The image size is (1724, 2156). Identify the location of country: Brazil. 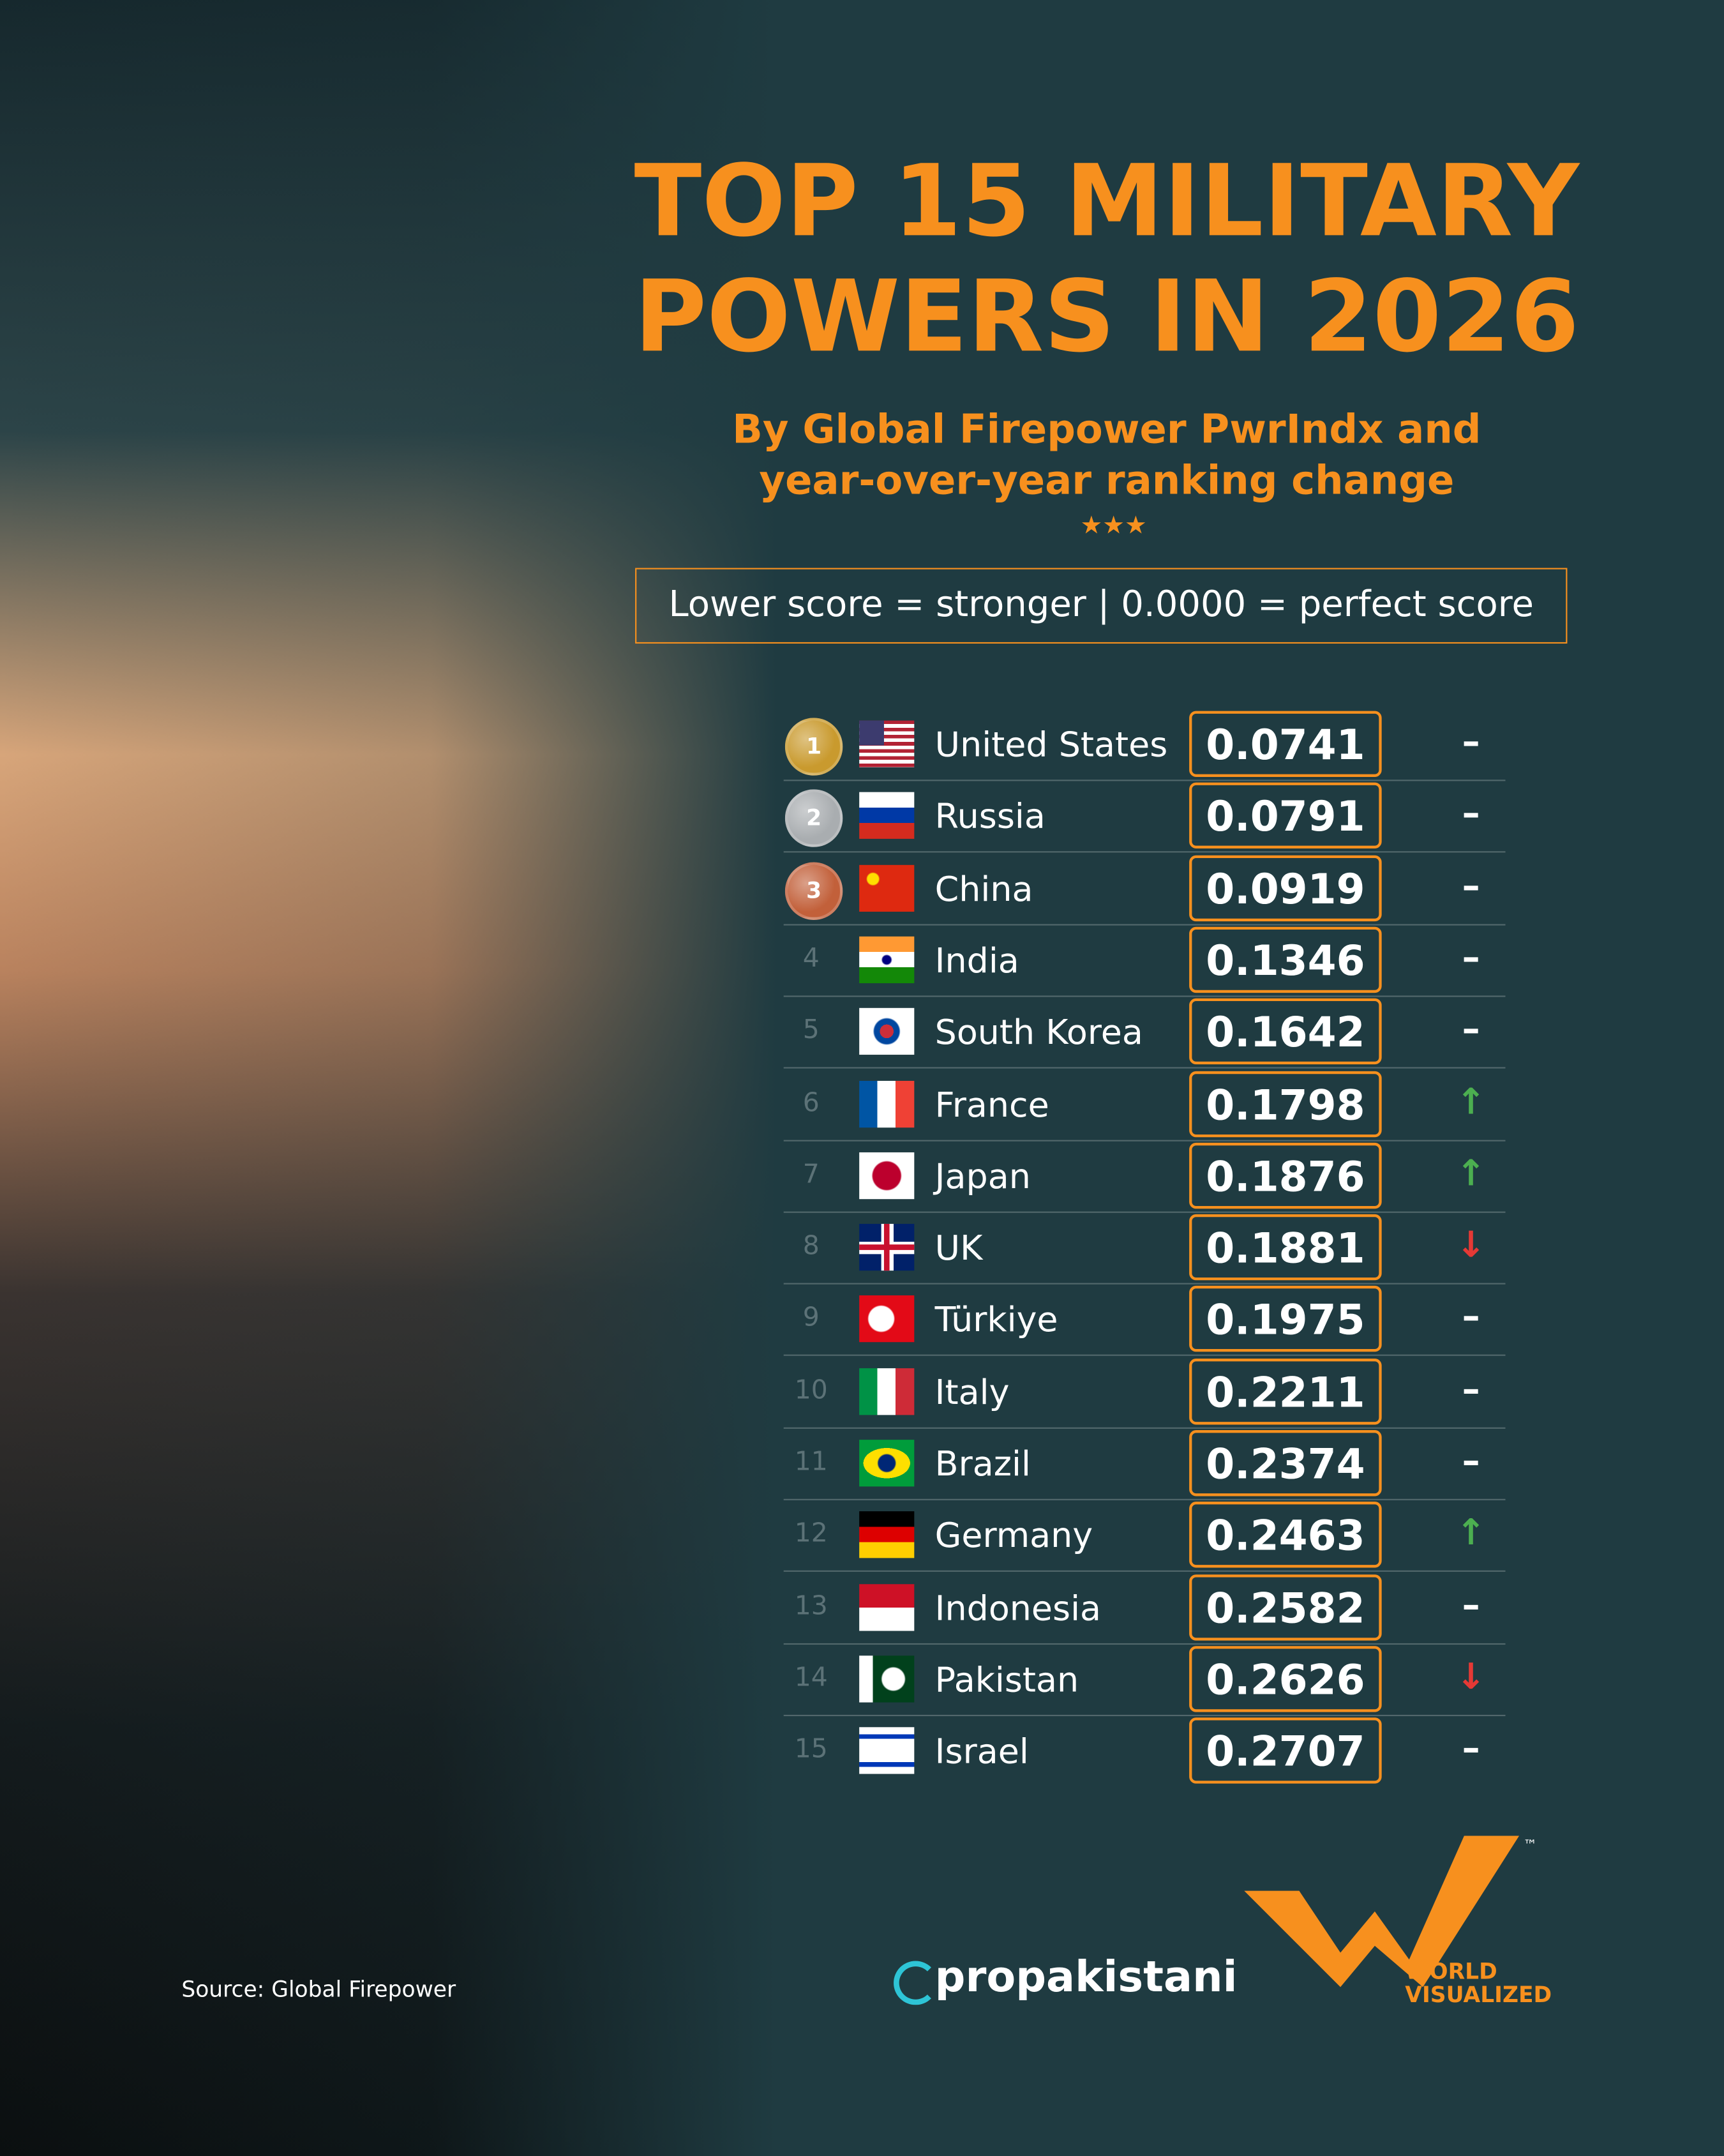
(982, 1464).